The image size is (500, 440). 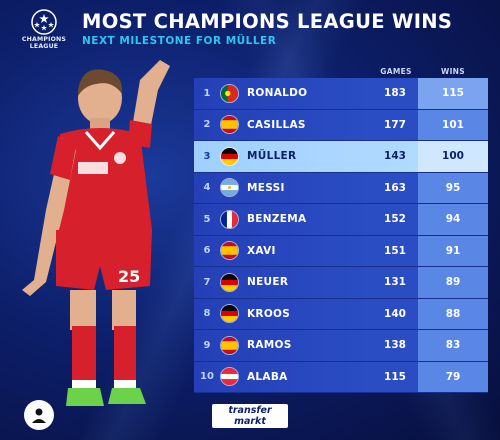 I want to click on user-avatar, so click(x=39, y=415).